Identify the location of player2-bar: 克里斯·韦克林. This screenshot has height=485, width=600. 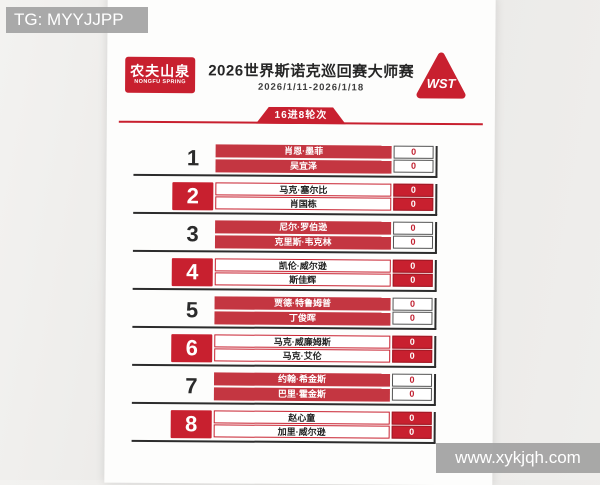
(303, 242).